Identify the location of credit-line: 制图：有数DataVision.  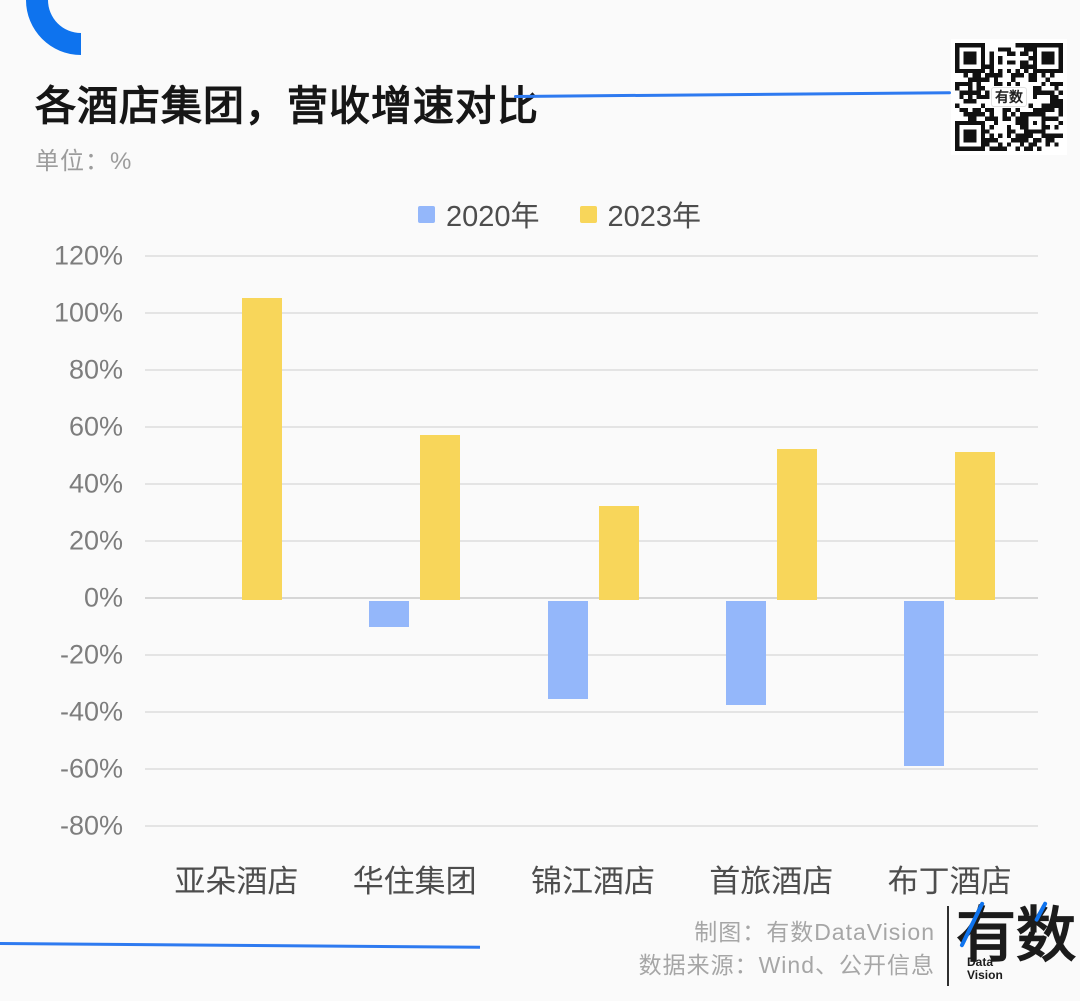
(814, 932).